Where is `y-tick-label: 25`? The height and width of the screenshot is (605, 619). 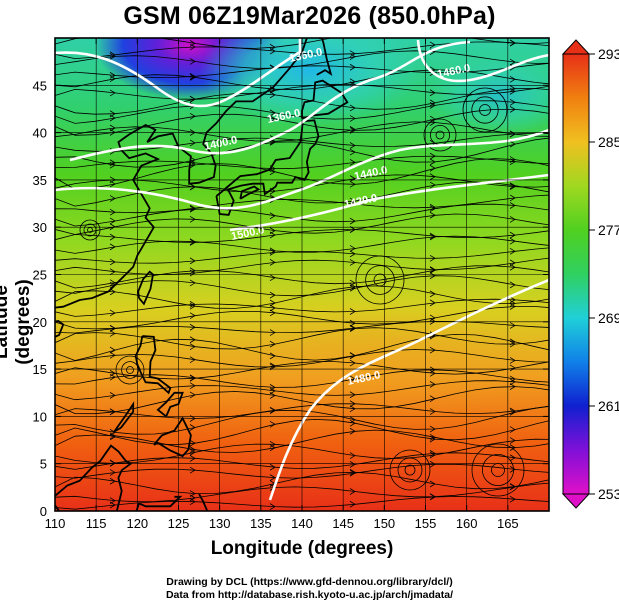
y-tick-label: 25 is located at coordinates (40, 275).